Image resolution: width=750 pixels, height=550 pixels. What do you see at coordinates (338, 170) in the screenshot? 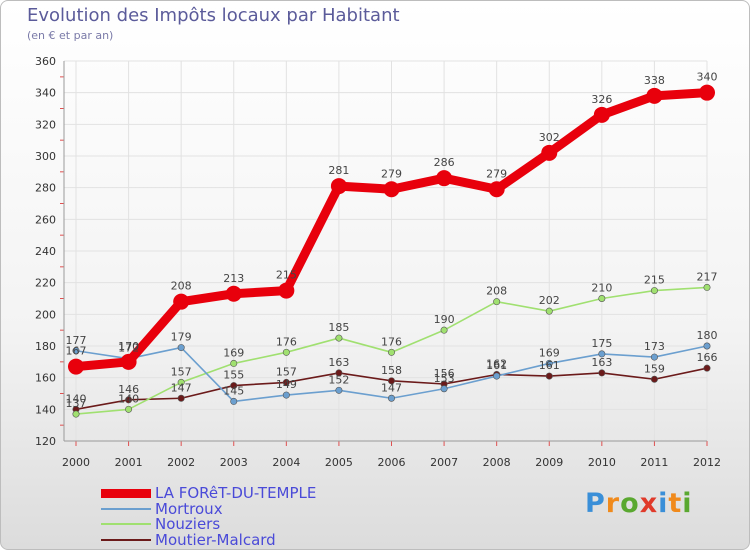
I see `data-label: 281` at bounding box center [338, 170].